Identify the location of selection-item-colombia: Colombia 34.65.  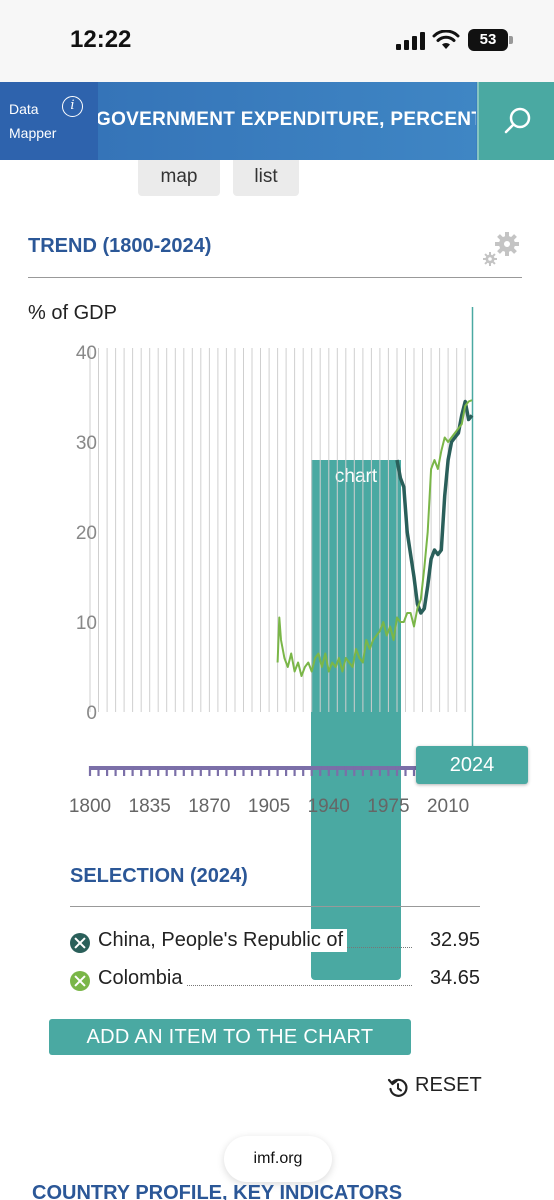
(275, 982).